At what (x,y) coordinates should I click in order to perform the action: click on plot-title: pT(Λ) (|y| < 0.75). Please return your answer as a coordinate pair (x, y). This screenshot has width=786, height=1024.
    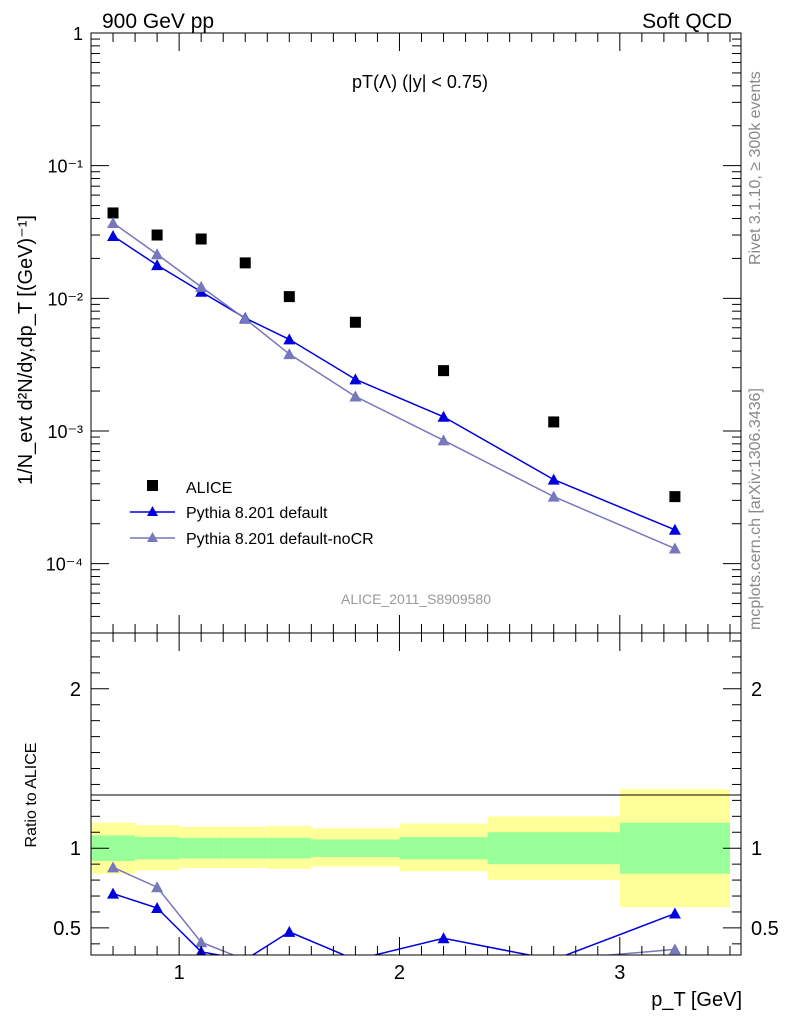
    Looking at the image, I should click on (420, 82).